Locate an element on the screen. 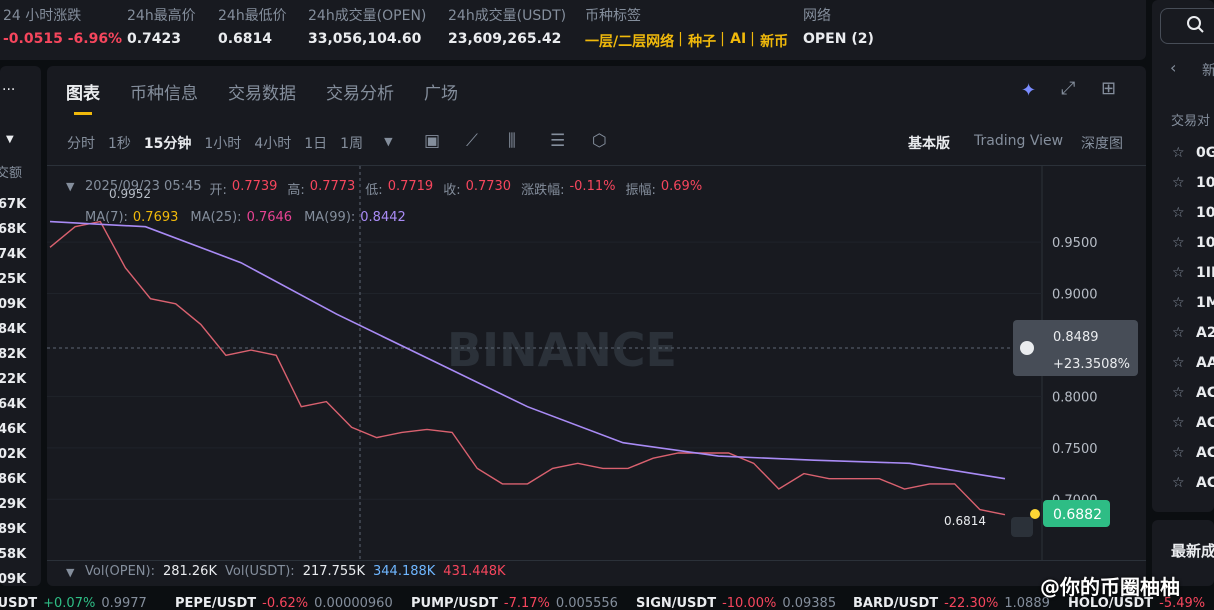 Image resolution: width=1214 pixels, height=610 pixels. stat-label: 24h最高价 is located at coordinates (161, 16).